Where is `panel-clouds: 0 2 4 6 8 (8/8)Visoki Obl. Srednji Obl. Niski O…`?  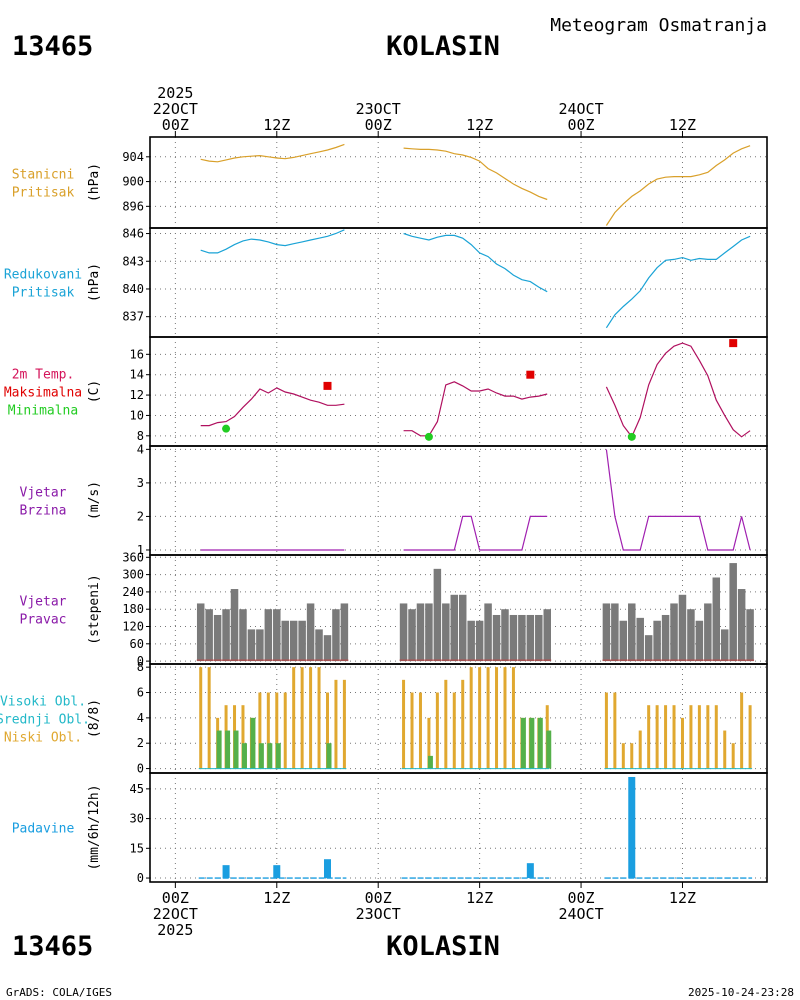 panel-clouds: 0 2 4 6 8 (8/8)Visoki Obl. Srednji Obl. Niski O… is located at coordinates (384, 718).